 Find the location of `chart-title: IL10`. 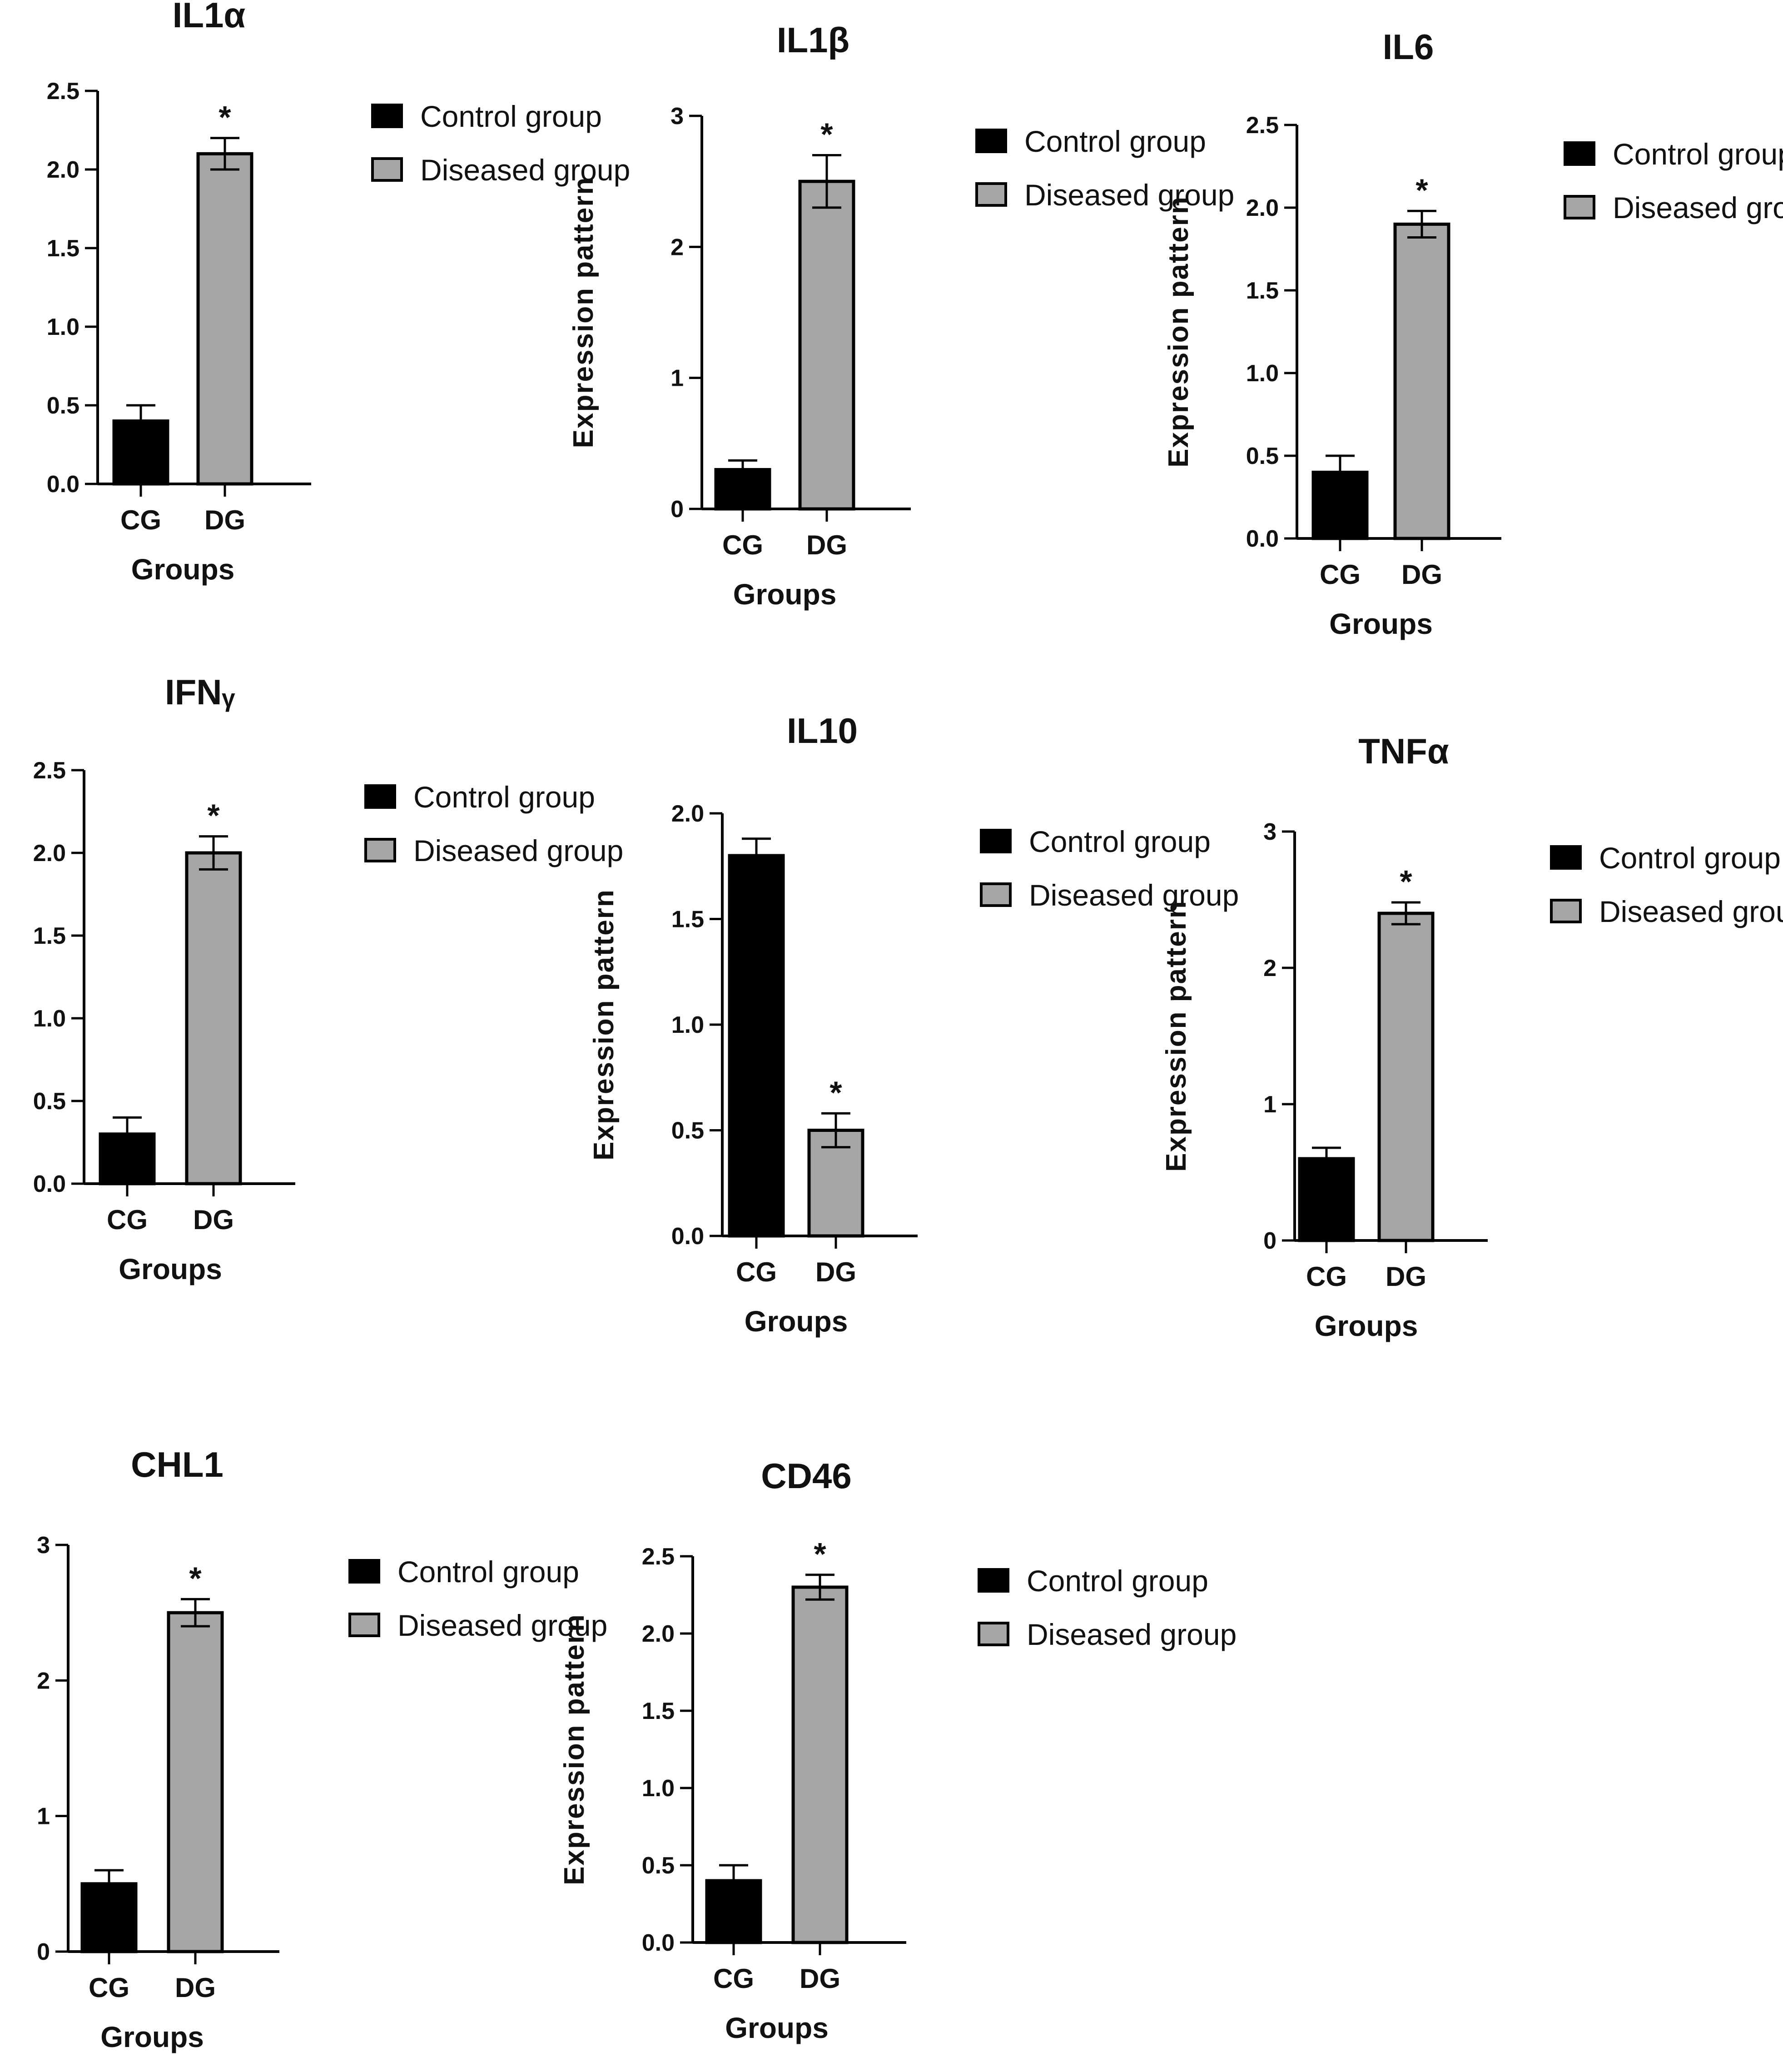

chart-title: IL10 is located at coordinates (823, 731).